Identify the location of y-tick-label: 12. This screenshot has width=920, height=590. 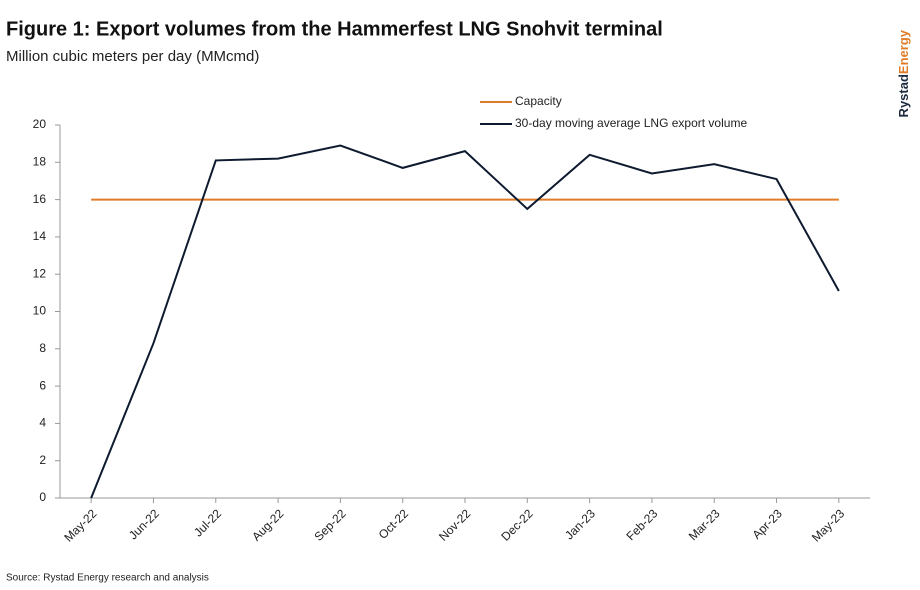
(40, 273).